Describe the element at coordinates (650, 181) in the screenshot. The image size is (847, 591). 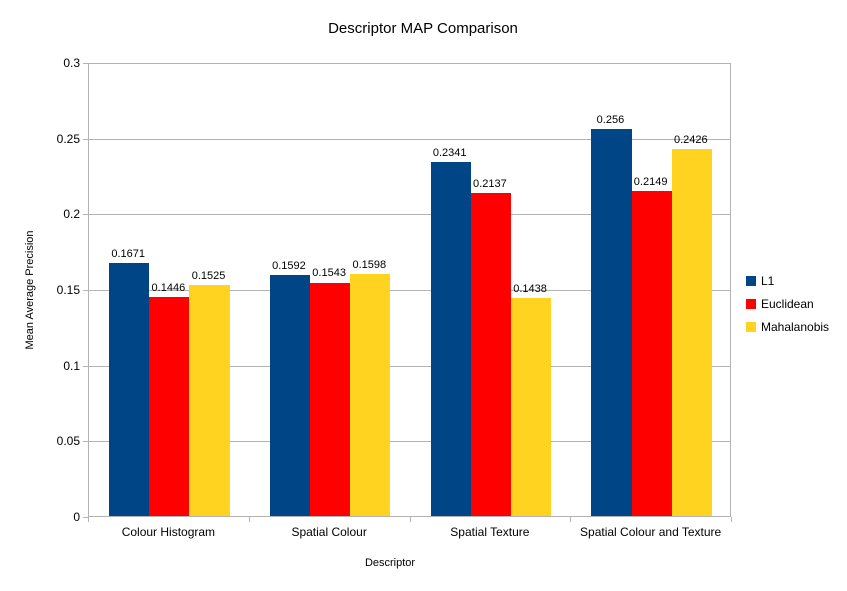
I see `bar-value-label: 0.2149` at that location.